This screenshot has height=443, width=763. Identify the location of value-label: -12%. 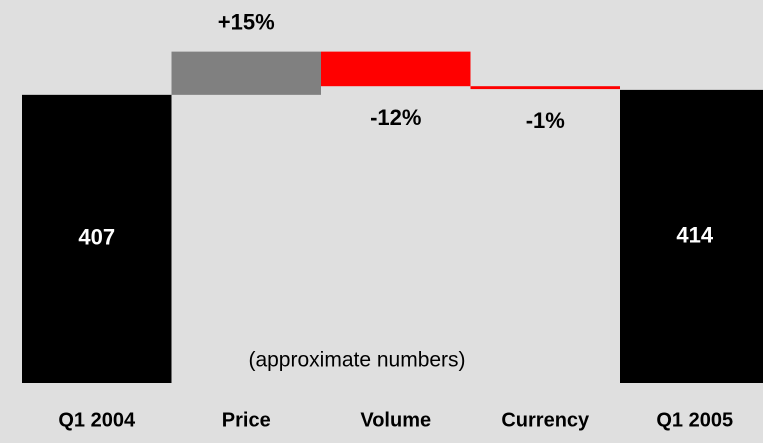
(395, 117).